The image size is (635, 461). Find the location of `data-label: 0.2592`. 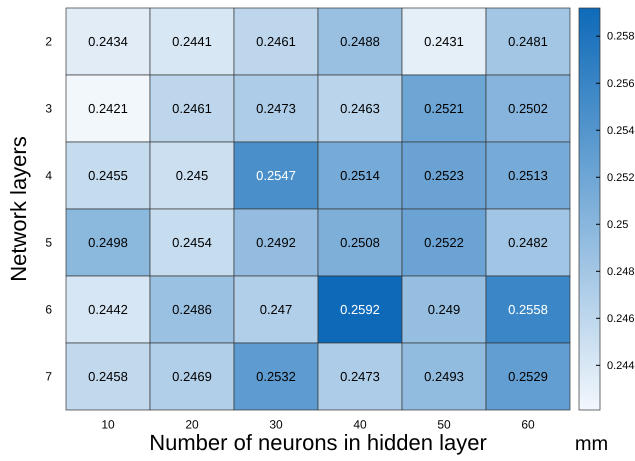

data-label: 0.2592 is located at coordinates (360, 309).